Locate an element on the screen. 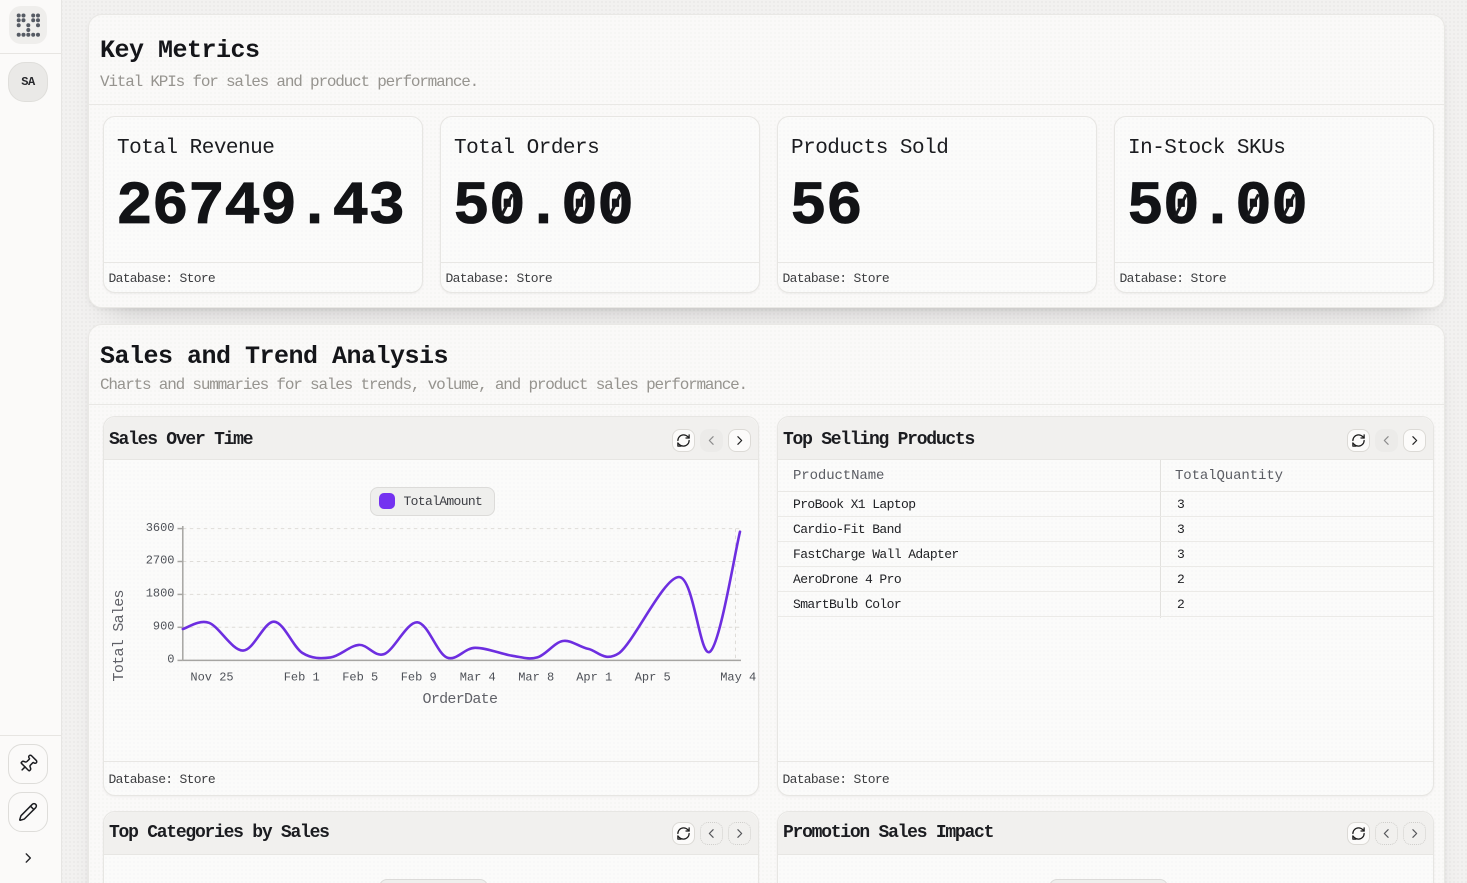  svg-text: Mar 4 is located at coordinates (478, 678).